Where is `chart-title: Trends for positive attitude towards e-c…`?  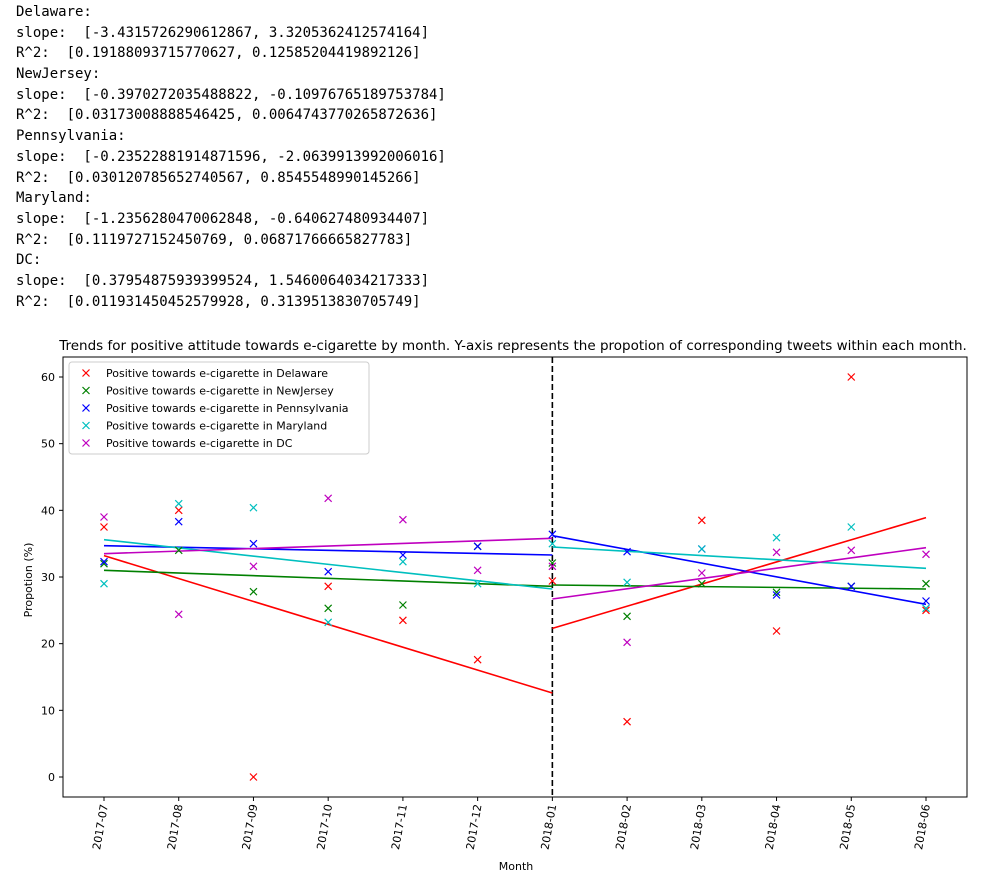
chart-title: Trends for positive attitude towards e-c… is located at coordinates (512, 346).